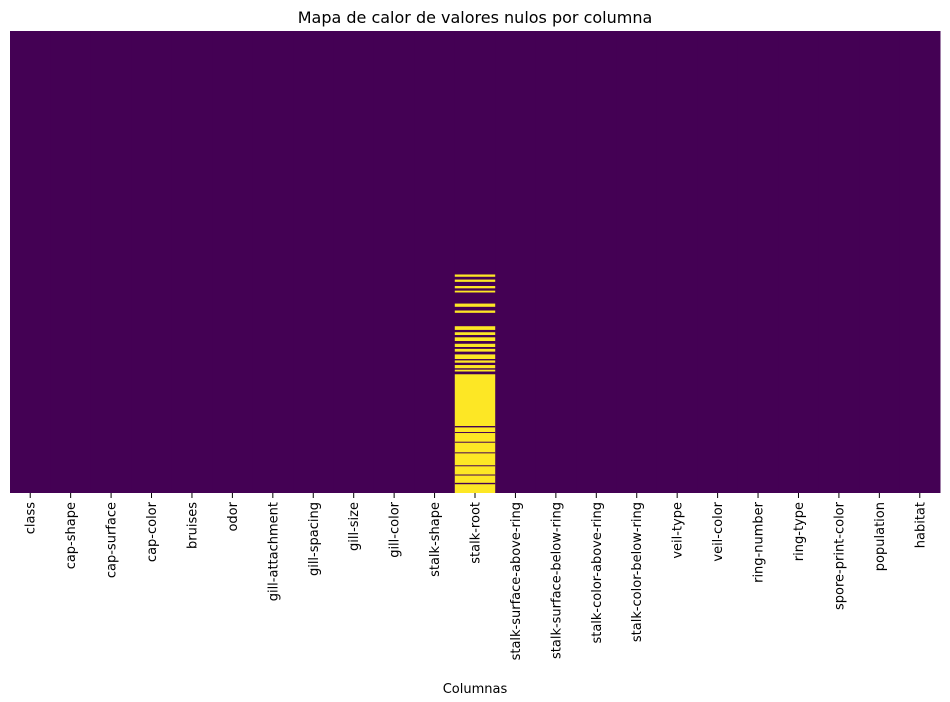  I want to click on heatmap-column-gill-spacing, so click(313, 262).